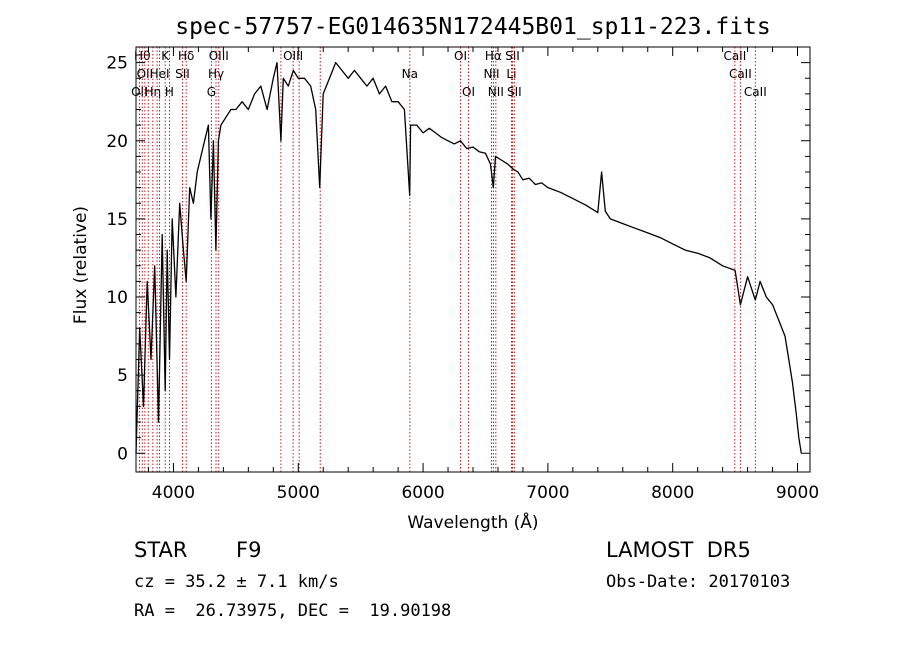 The image size is (900, 649). I want to click on x-axis-label: Wavelength (Å), so click(472, 522).